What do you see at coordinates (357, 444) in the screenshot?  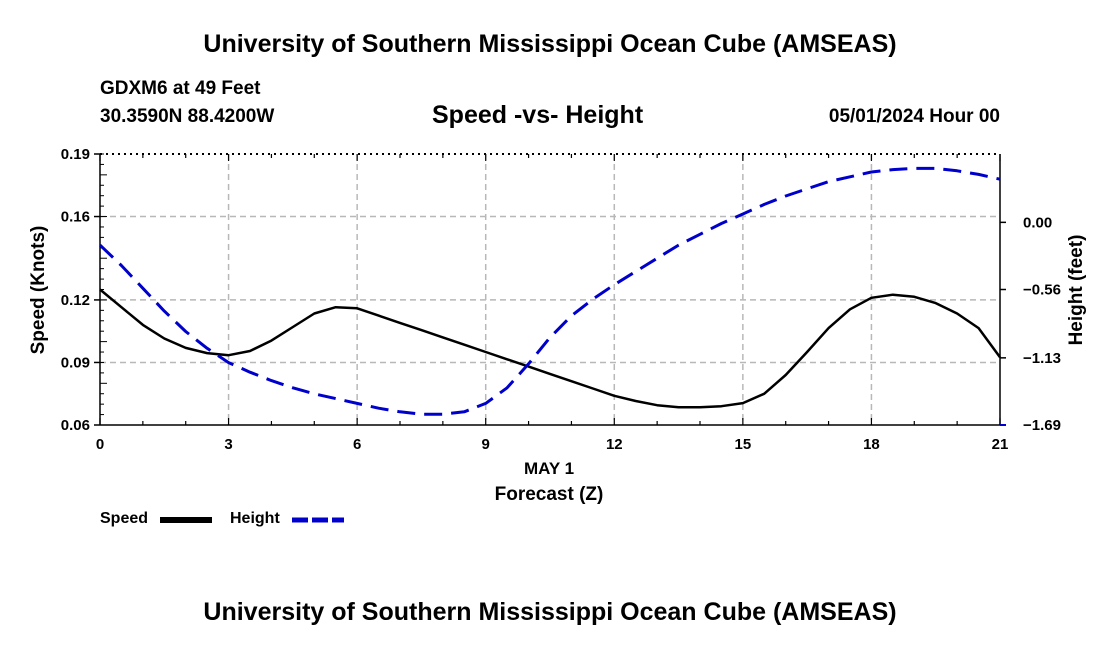 I see `x-tick-label: 6` at bounding box center [357, 444].